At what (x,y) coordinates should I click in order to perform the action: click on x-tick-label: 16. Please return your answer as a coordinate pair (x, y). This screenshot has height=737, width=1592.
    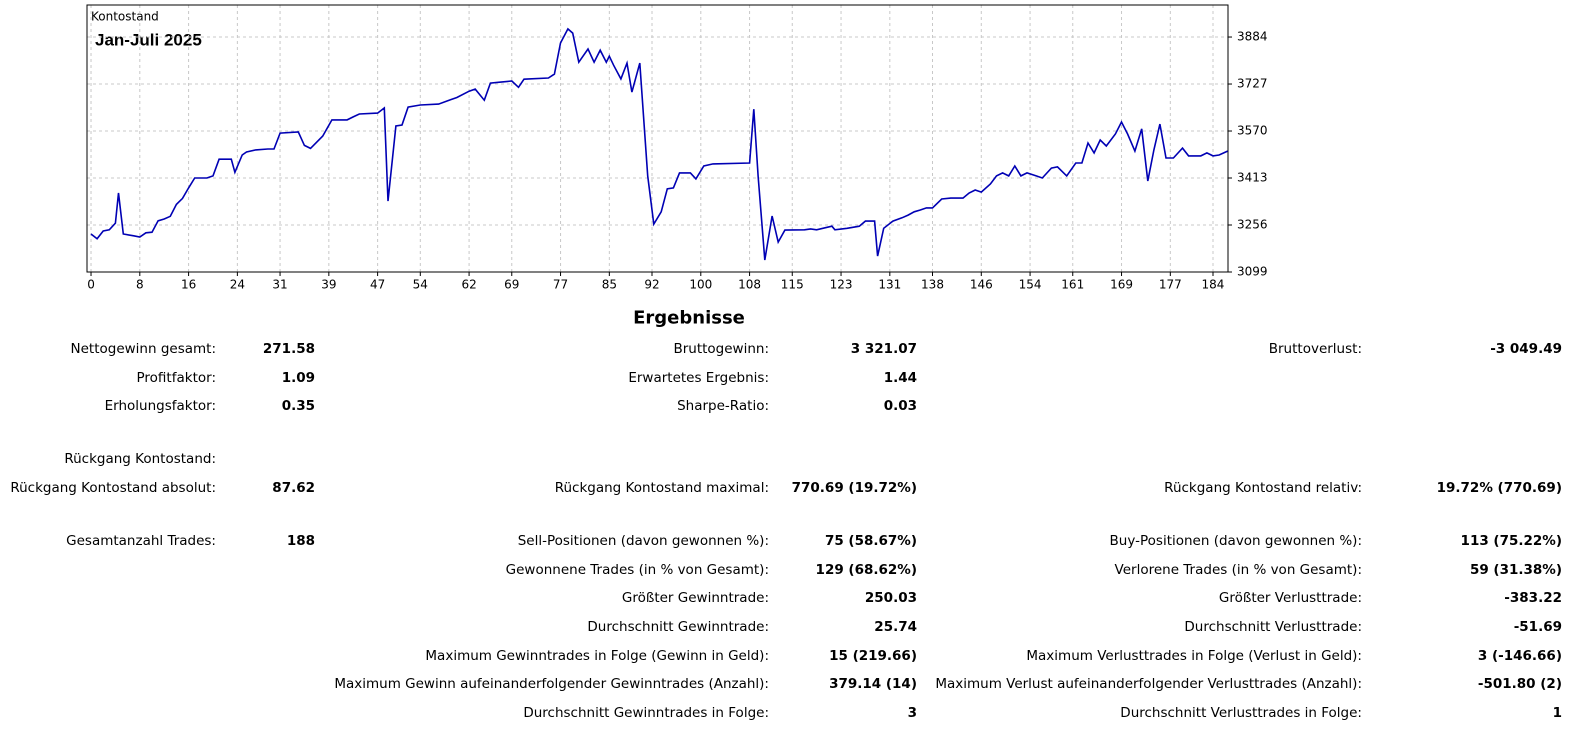
    Looking at the image, I should click on (188, 285).